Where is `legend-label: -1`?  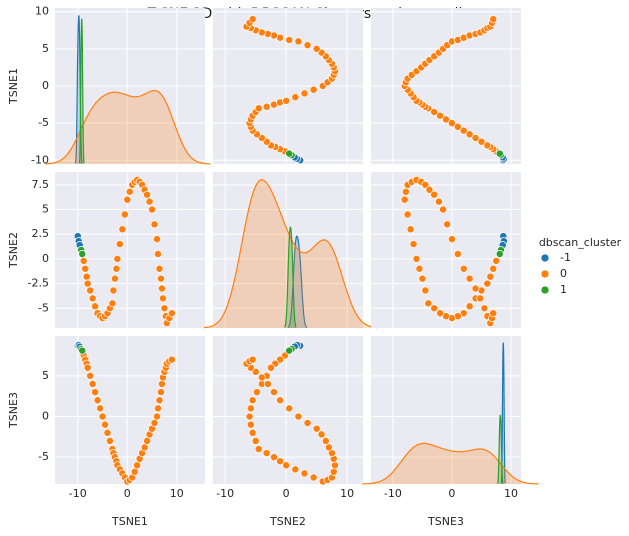
legend-label: -1 is located at coordinates (565, 257).